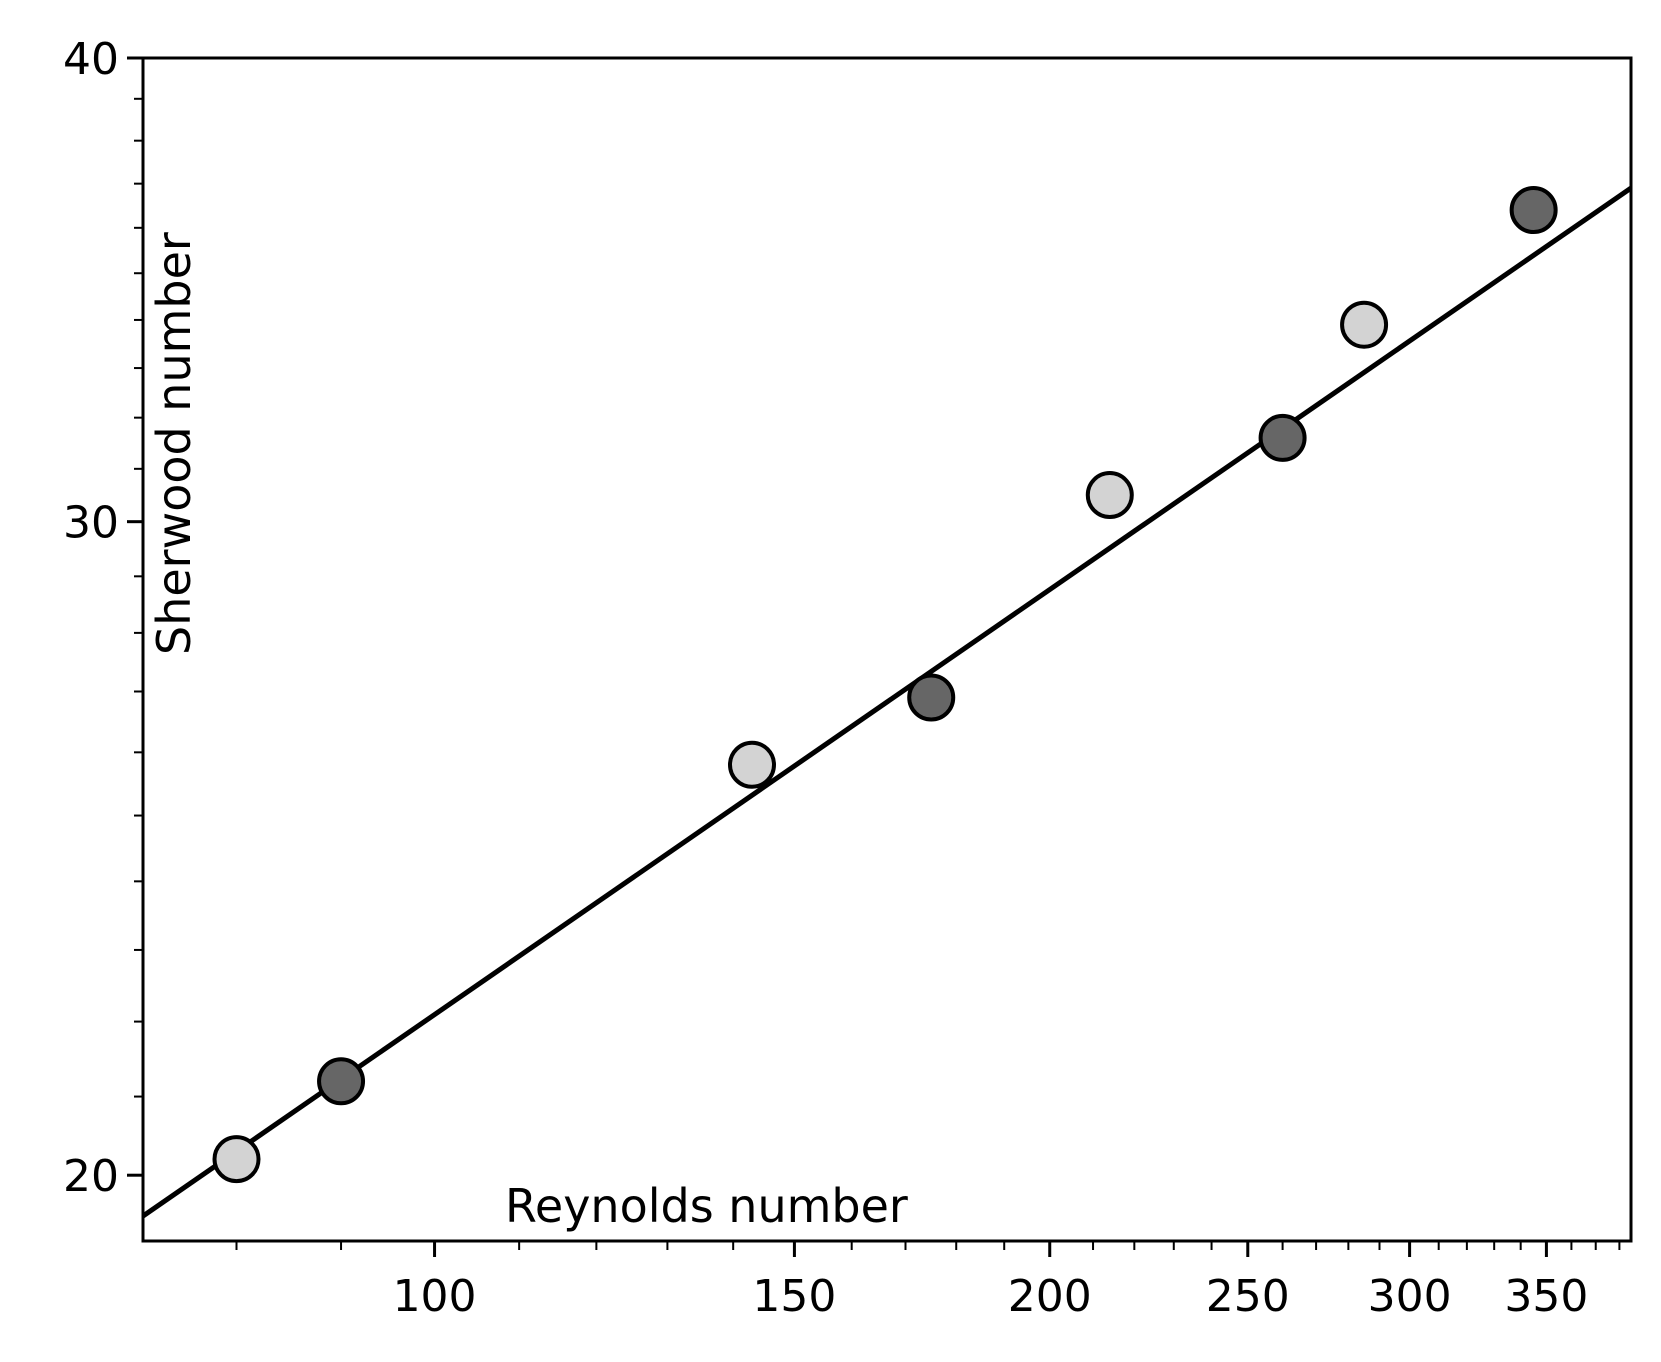 This screenshot has width=1661, height=1362. Describe the element at coordinates (1050, 1296) in the screenshot. I see `x-tick-label: 200` at that location.